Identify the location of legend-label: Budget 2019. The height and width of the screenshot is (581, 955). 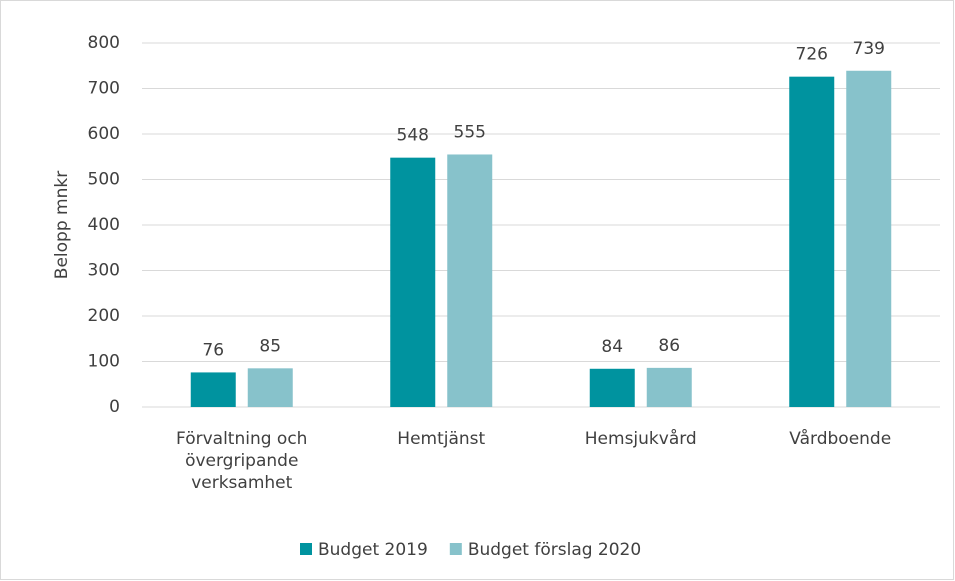
(373, 550).